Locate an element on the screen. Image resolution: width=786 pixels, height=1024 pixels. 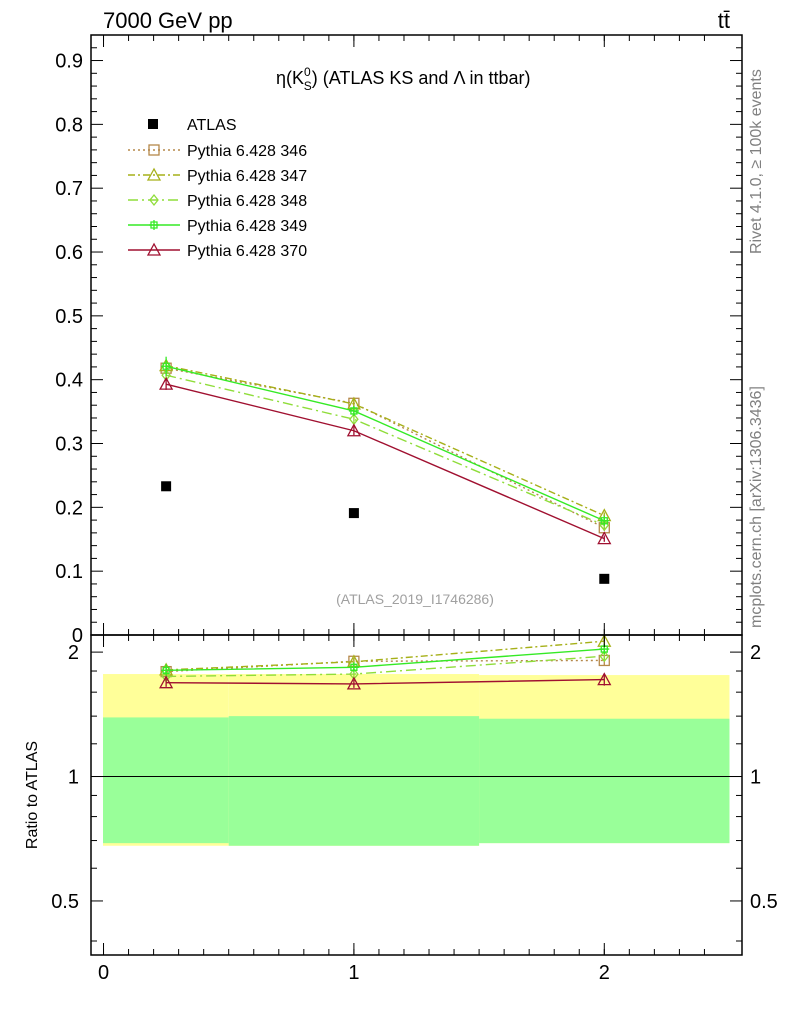
analysis-watermark: (ATLAS_2019_I1746286) is located at coordinates (415, 599).